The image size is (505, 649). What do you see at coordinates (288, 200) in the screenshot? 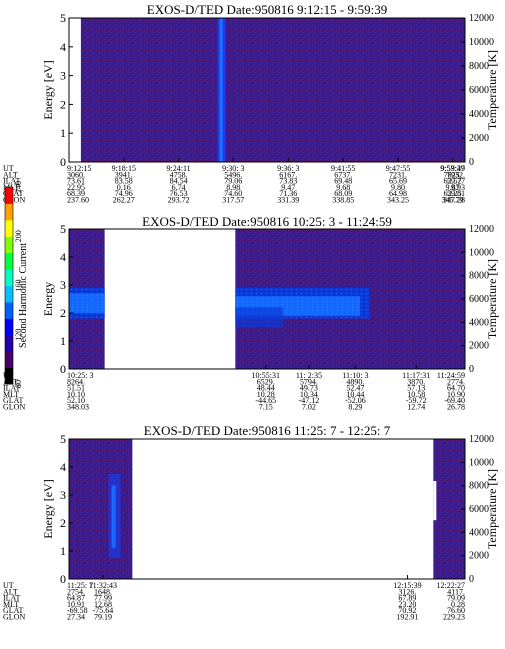
I see `table-cell: 331.39` at bounding box center [288, 200].